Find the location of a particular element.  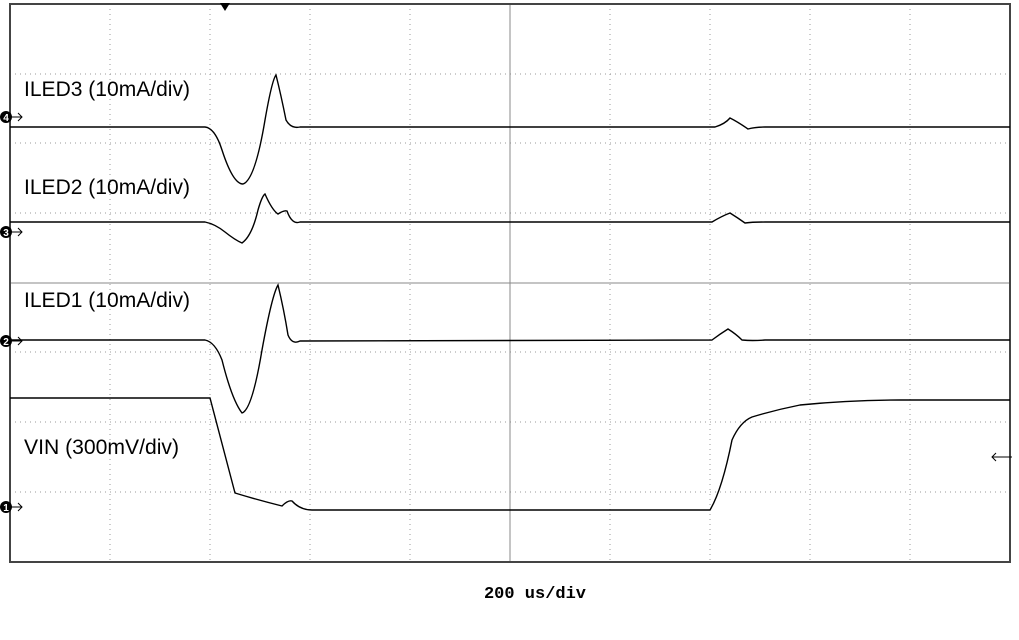

trace-iled2 is located at coordinates (510, 218).